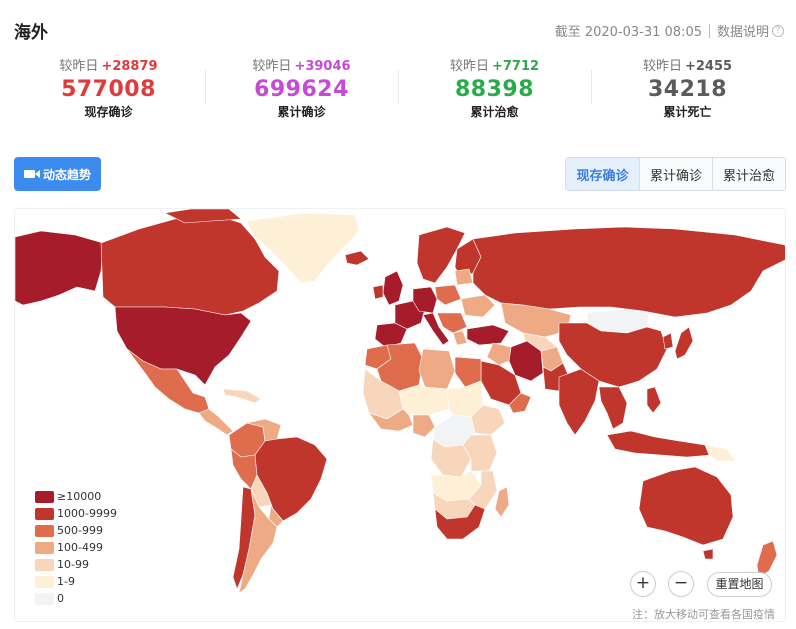 Image resolution: width=796 pixels, height=629 pixels. What do you see at coordinates (80, 530) in the screenshot?
I see `legend-label: 500-999` at bounding box center [80, 530].